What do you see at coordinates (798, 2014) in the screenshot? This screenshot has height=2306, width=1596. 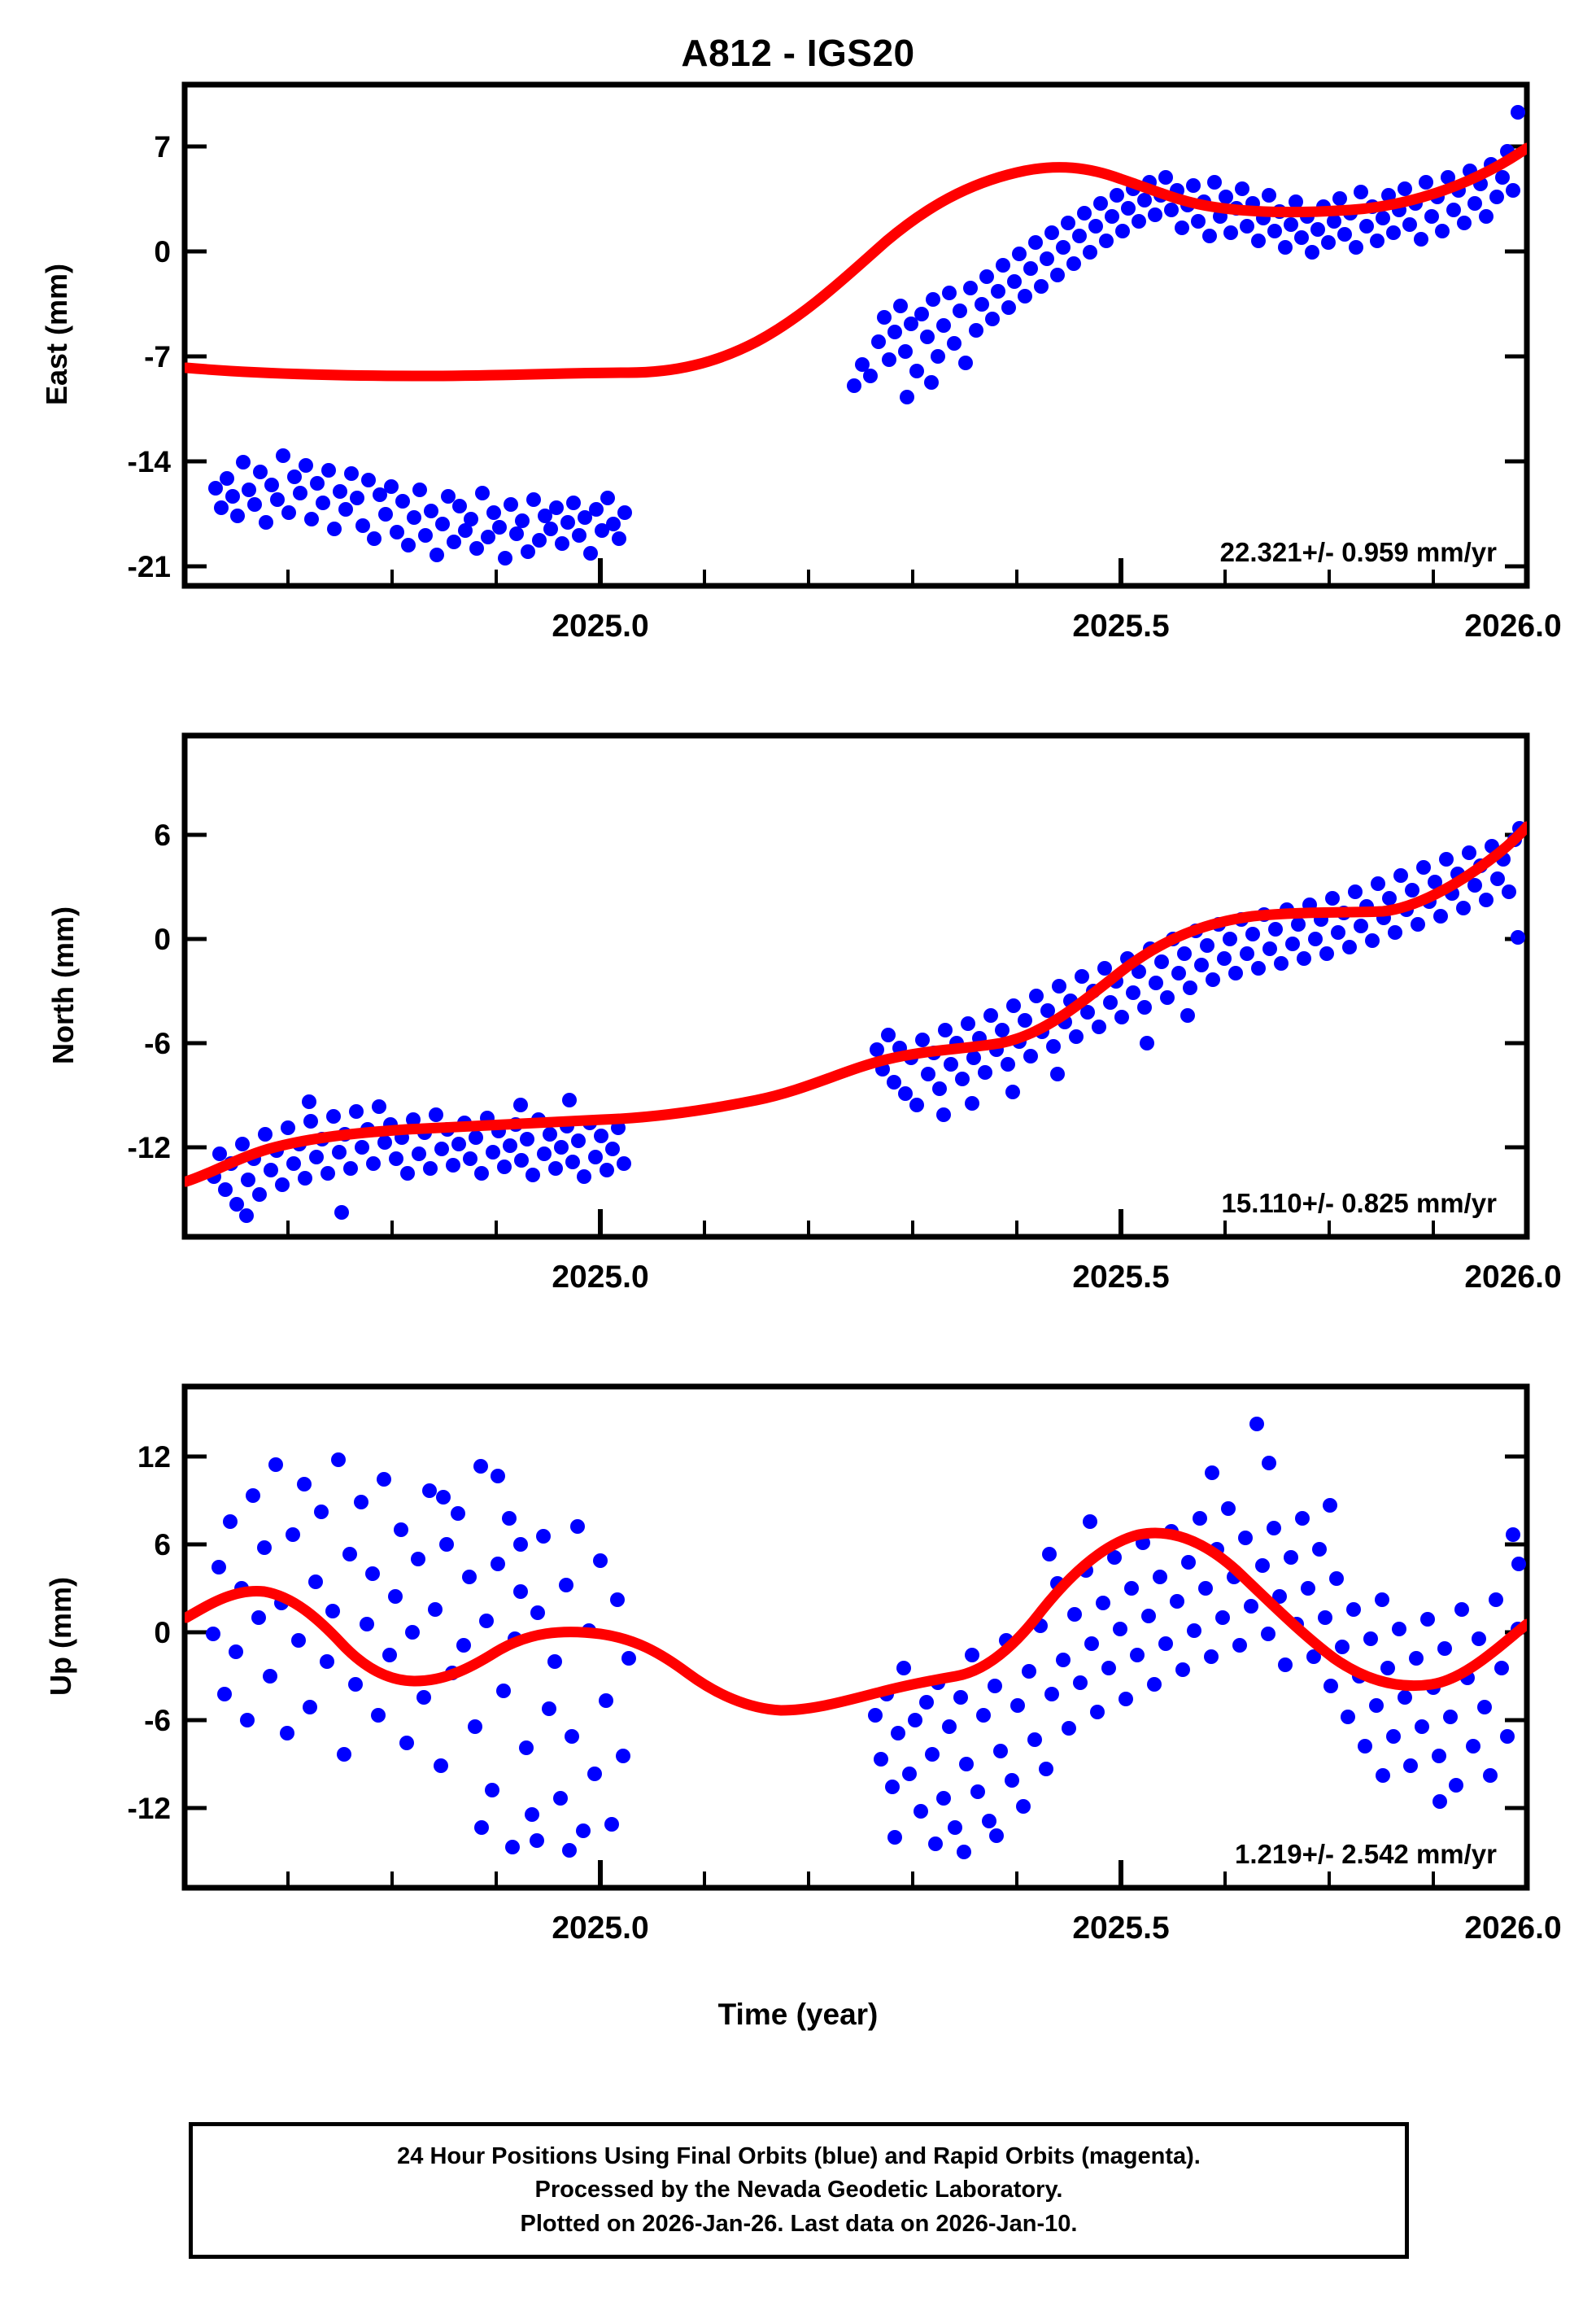 I see `x-axis-label: Time (year)` at bounding box center [798, 2014].